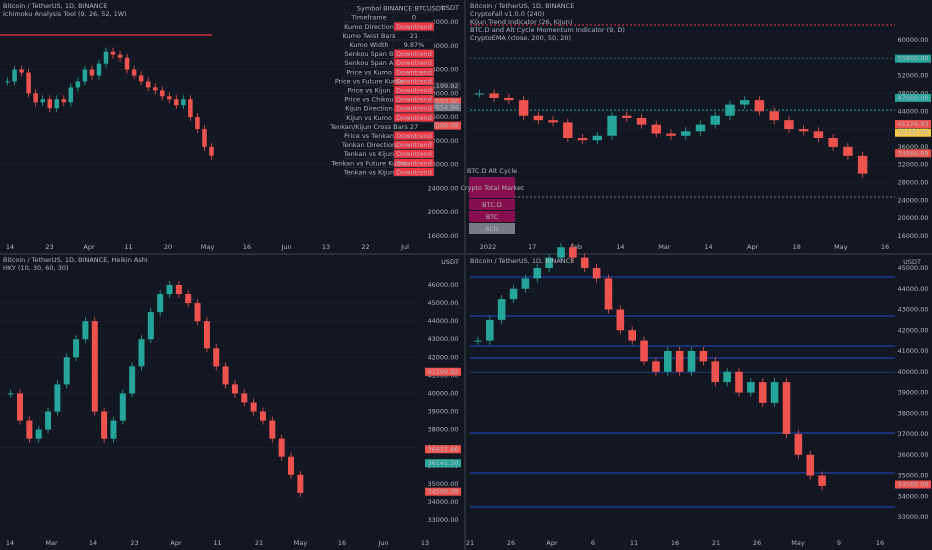  Describe the element at coordinates (912, 218) in the screenshot. I see `y-tick-label: 20000.00` at that location.